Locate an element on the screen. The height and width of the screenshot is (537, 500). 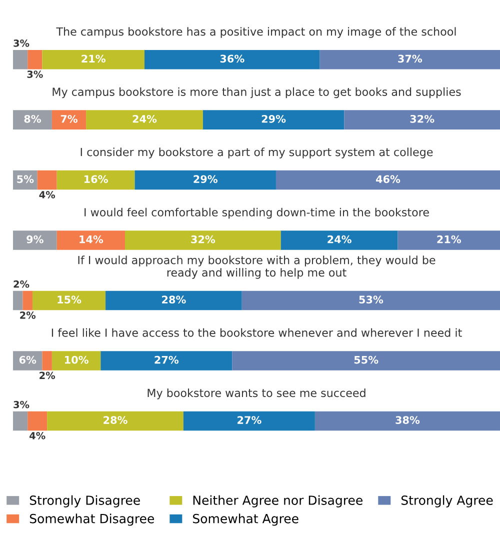
data-label: 55% is located at coordinates (366, 360).